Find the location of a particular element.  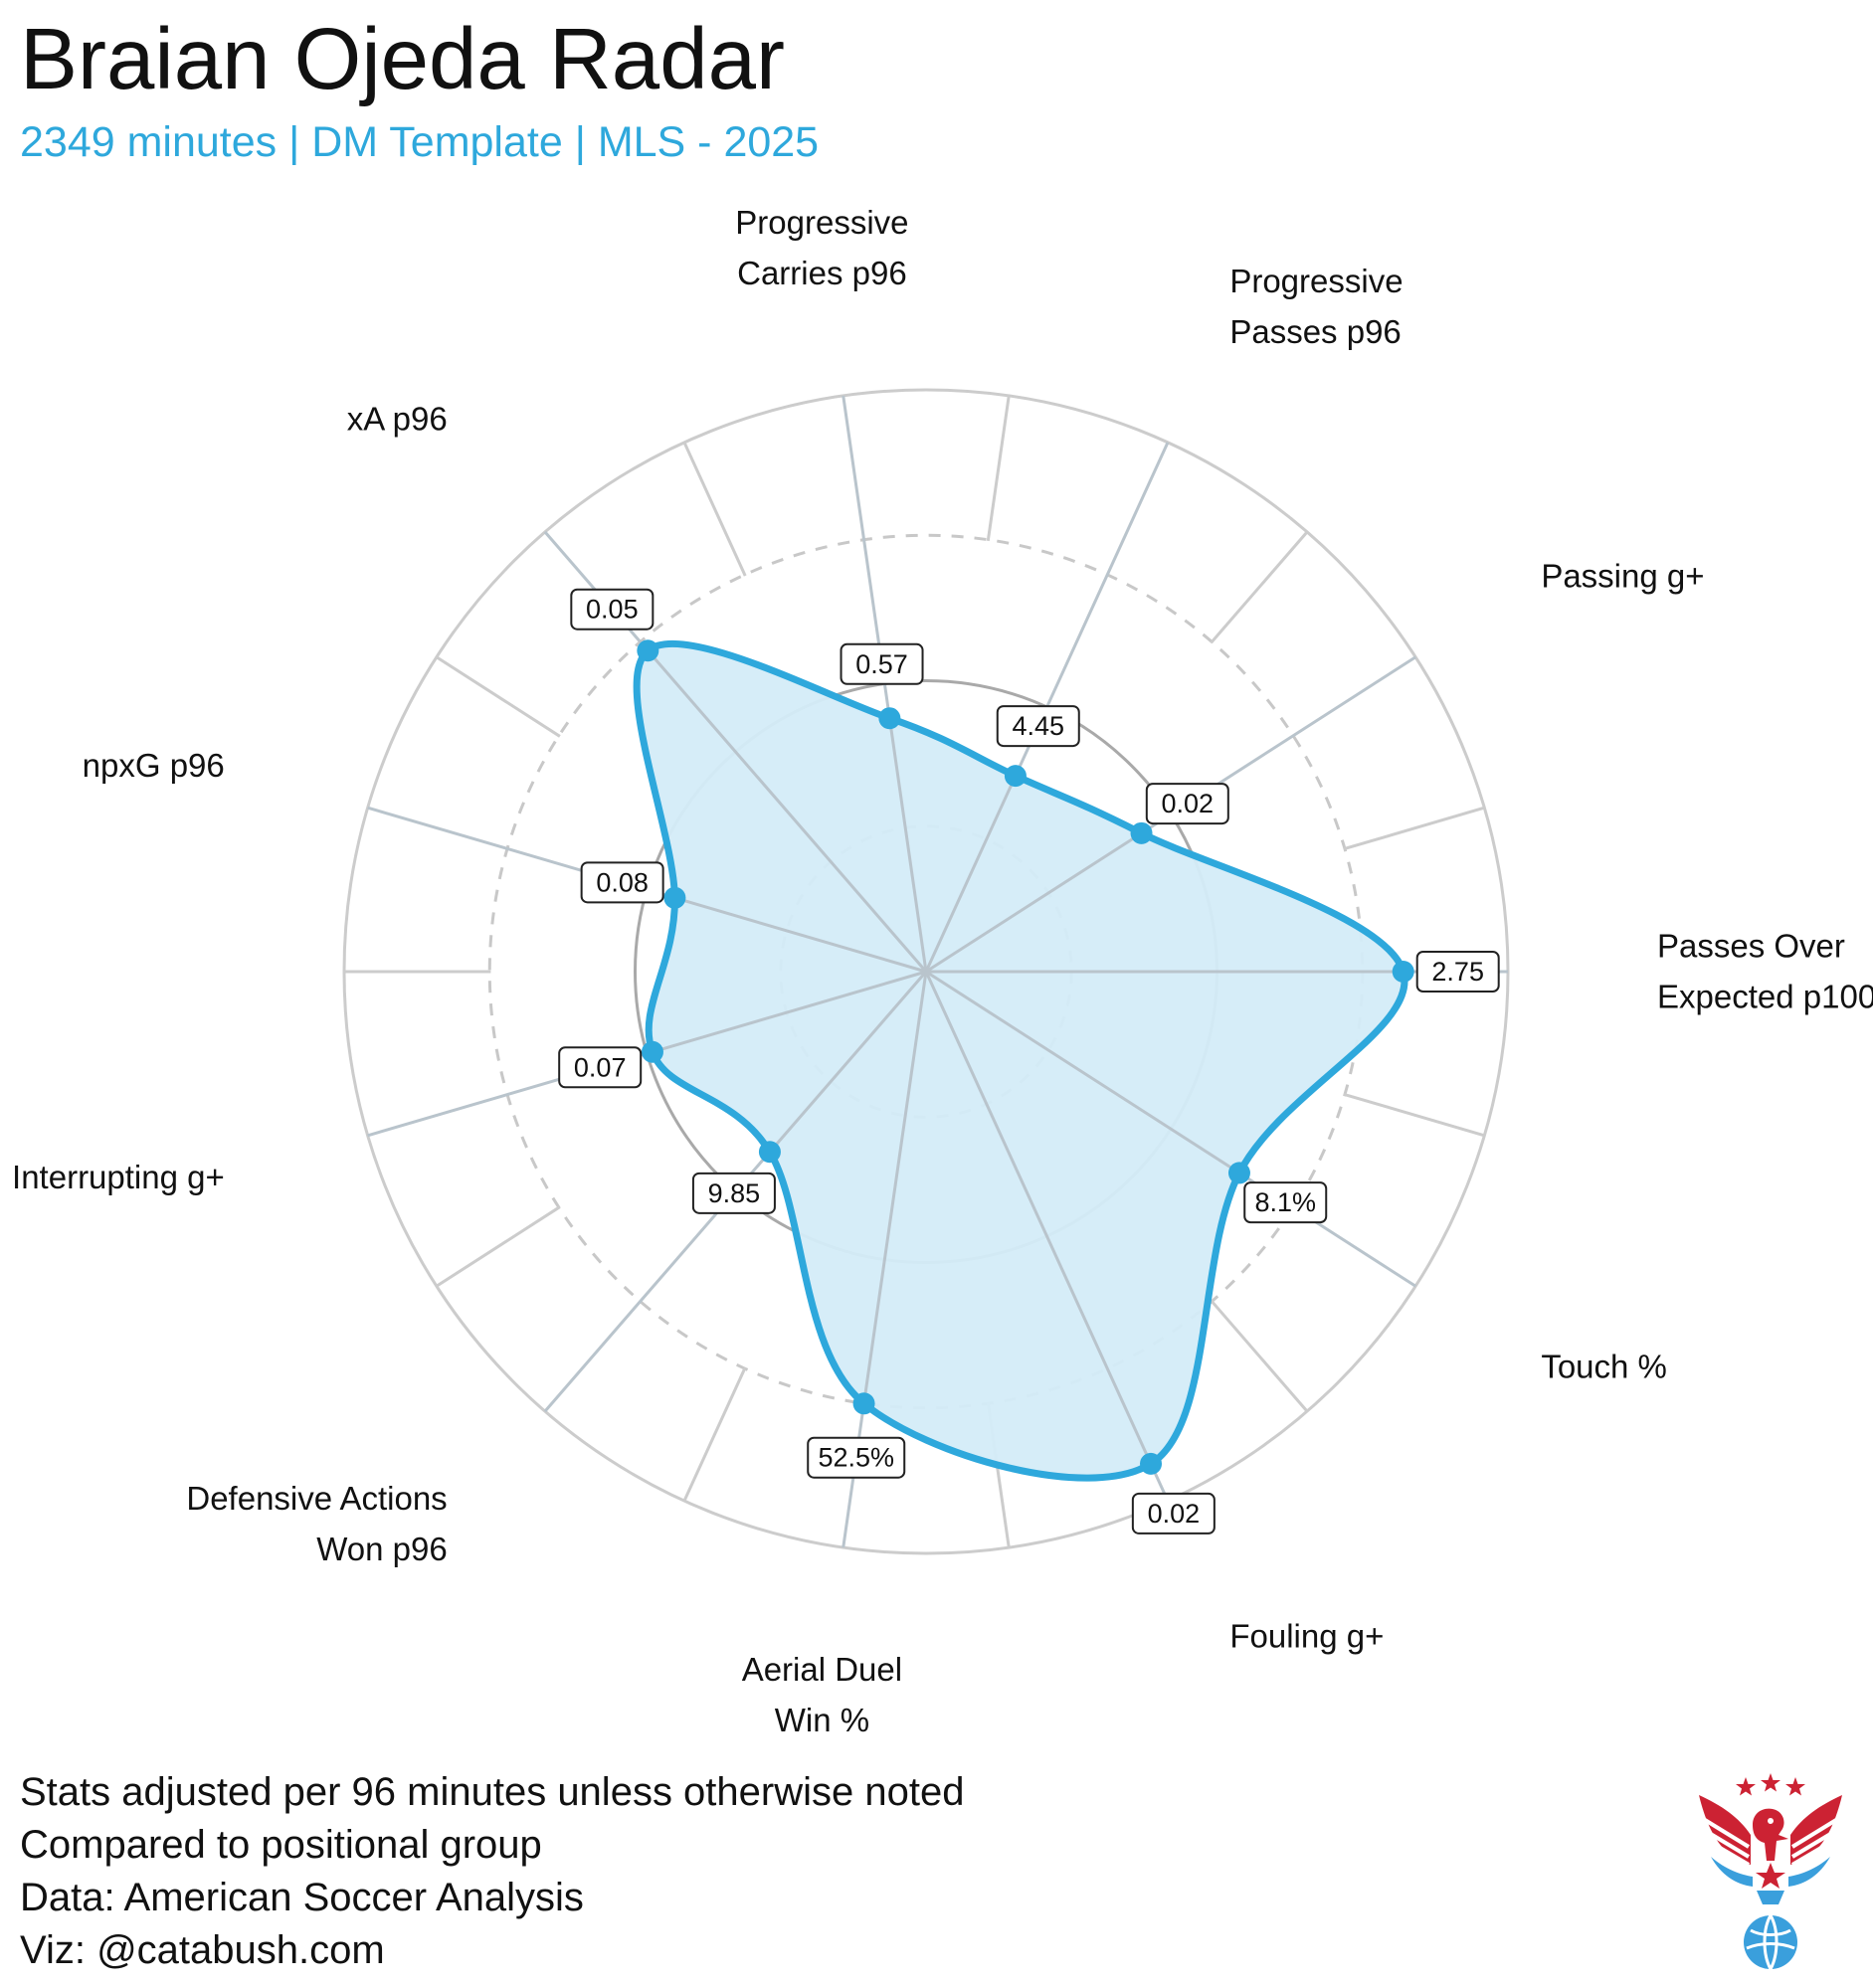

axis-label-line: Win % is located at coordinates (822, 1720).